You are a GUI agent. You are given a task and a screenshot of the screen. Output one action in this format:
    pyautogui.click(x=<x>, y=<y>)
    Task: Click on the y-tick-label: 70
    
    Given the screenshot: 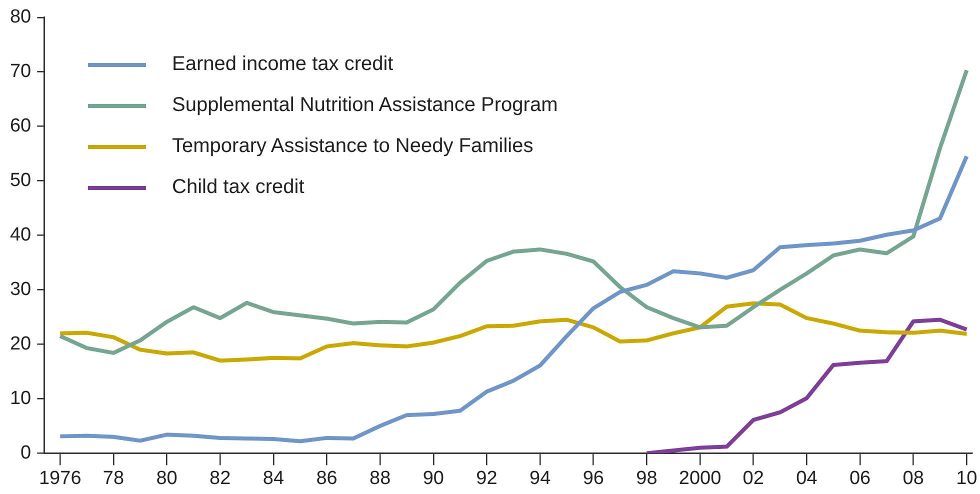 What is the action you would take?
    pyautogui.click(x=21, y=71)
    